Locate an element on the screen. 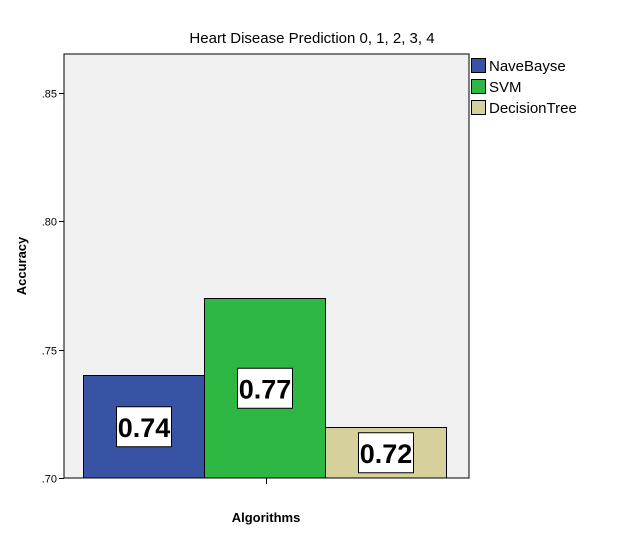 The image size is (626, 541). y-tick-label: .80 is located at coordinates (49, 223).